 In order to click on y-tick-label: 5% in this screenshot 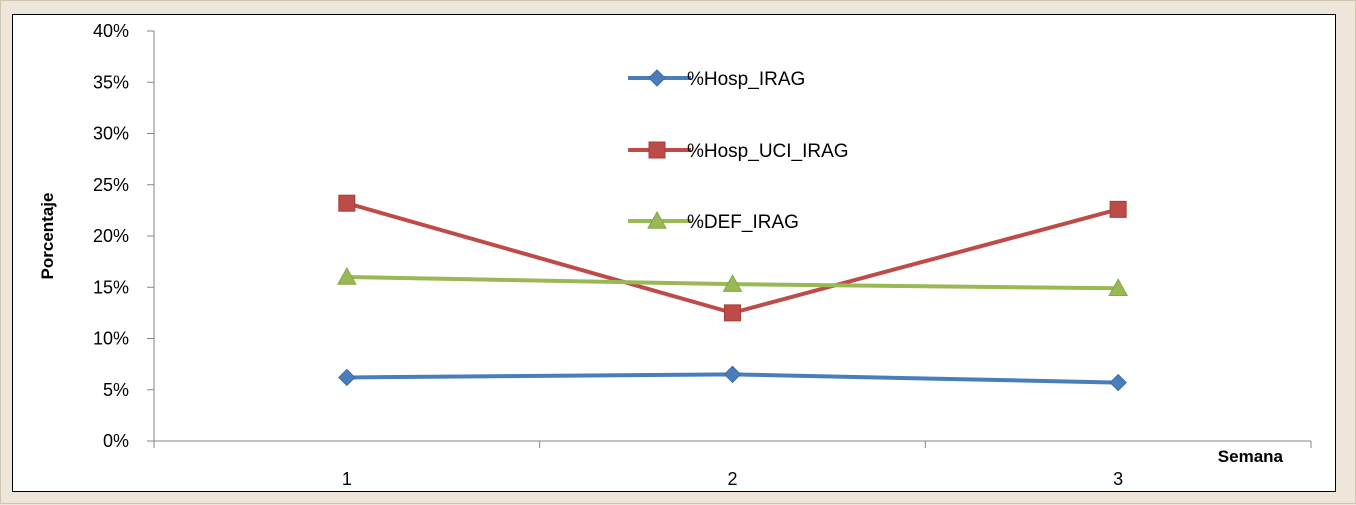, I will do `click(116, 390)`.